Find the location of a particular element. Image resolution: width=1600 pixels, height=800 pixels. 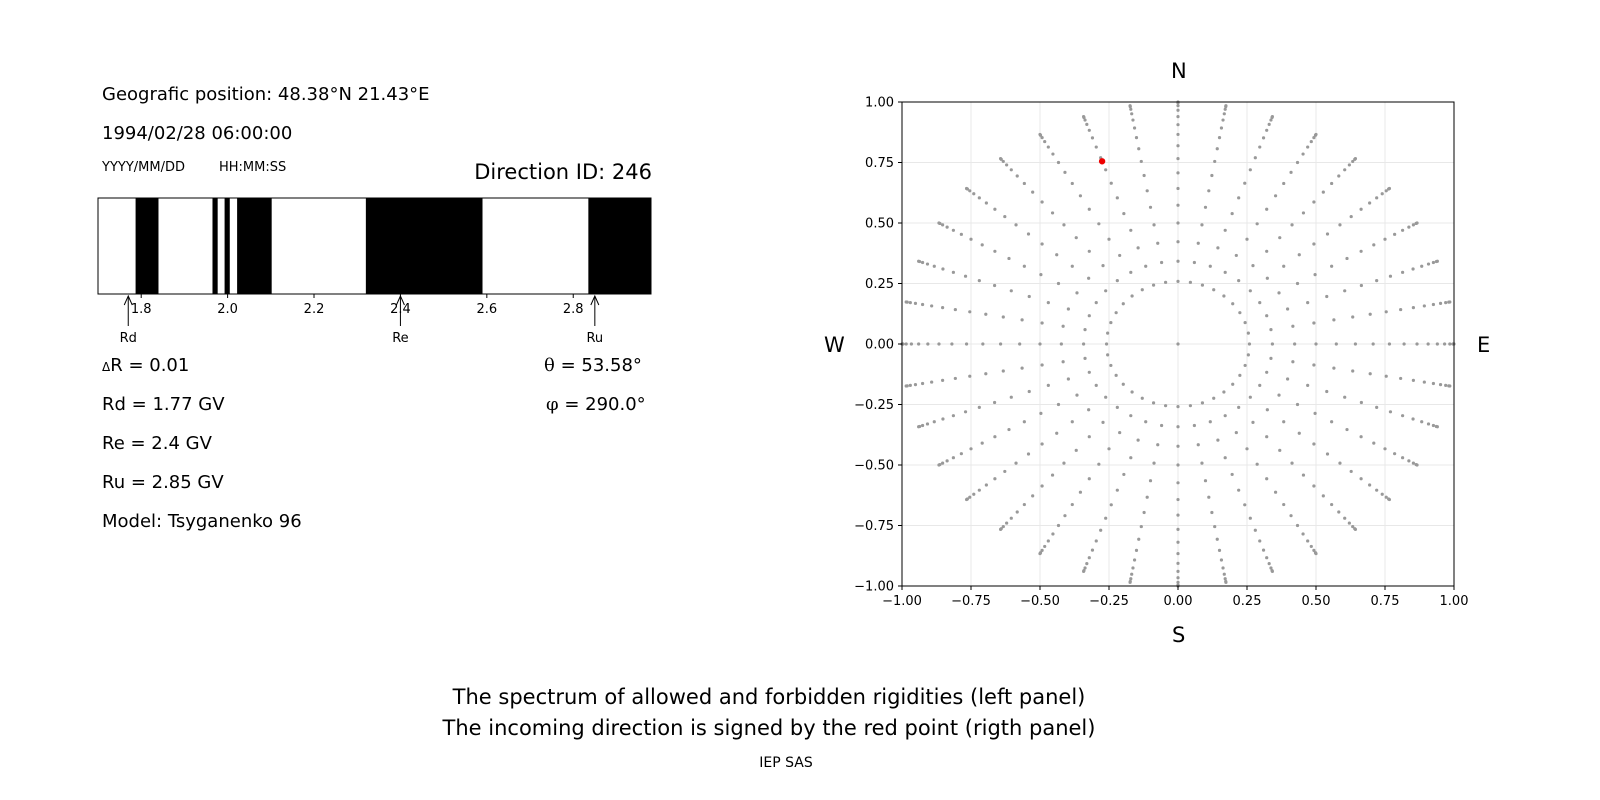

y-tick-label: −0.25 is located at coordinates (874, 405).